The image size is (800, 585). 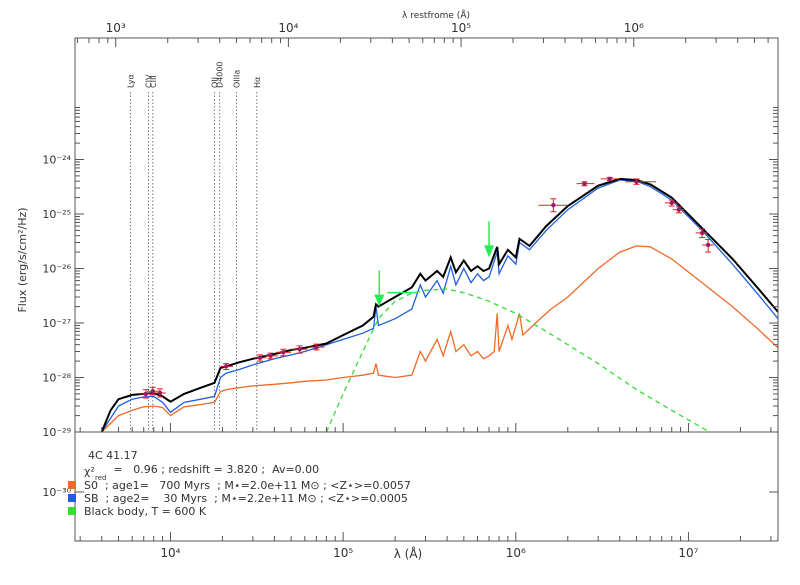 I want to click on x-tick-label: 10⁶, so click(x=516, y=553).